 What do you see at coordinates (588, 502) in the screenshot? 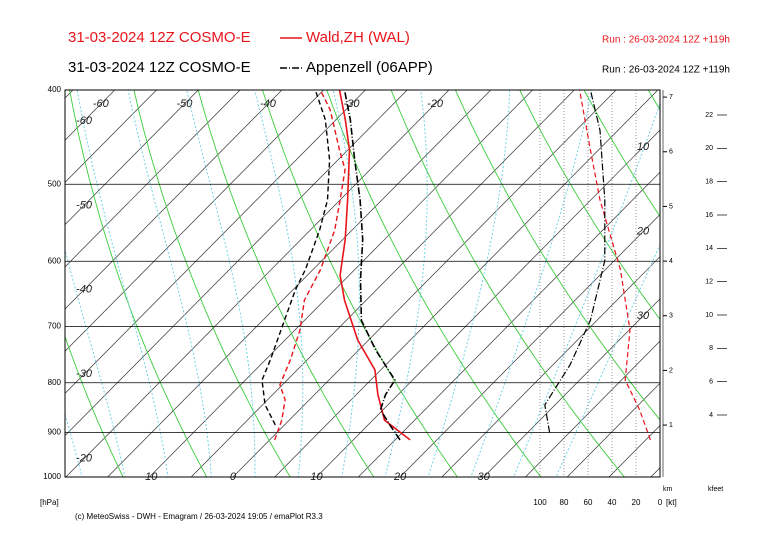
I see `wind-tick-label: 60` at bounding box center [588, 502].